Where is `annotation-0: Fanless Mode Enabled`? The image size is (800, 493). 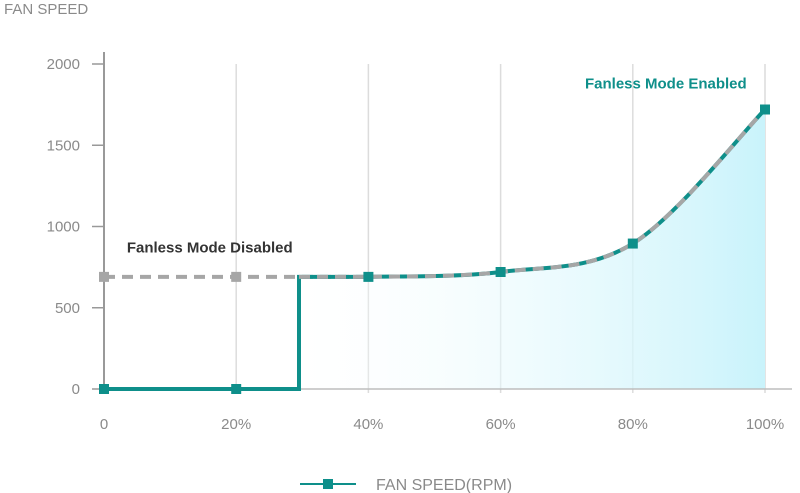 annotation-0: Fanless Mode Enabled is located at coordinates (666, 83).